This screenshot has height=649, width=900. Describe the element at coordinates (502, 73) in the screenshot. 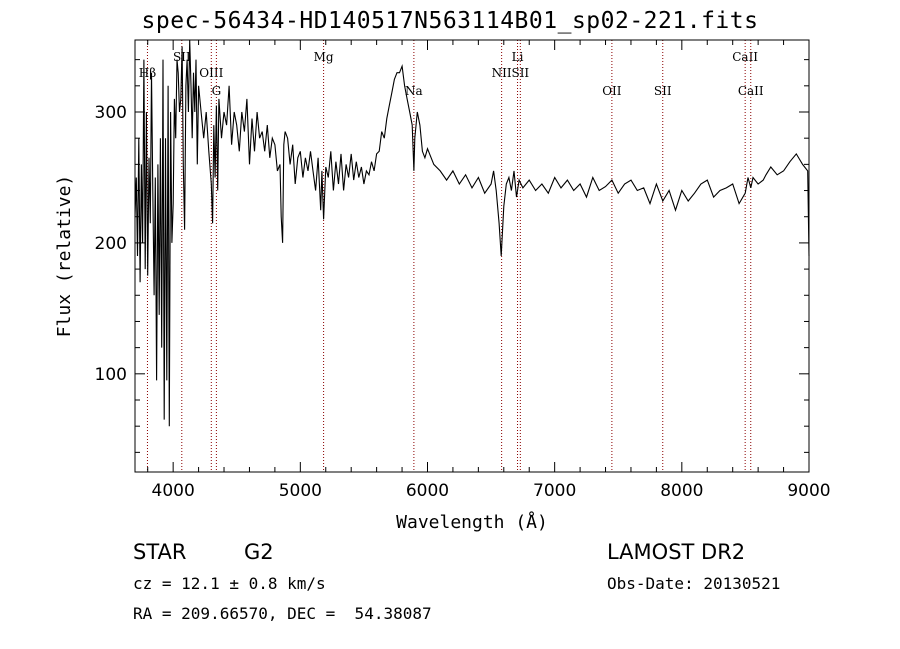

I see `line-marker-label: NII` at that location.